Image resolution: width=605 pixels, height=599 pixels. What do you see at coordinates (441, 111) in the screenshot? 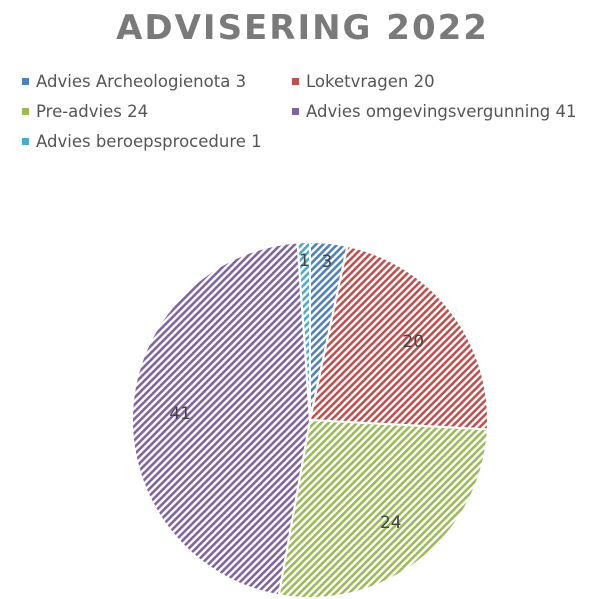
I see `legend-label: Advies omgevingsvergunning 41` at bounding box center [441, 111].